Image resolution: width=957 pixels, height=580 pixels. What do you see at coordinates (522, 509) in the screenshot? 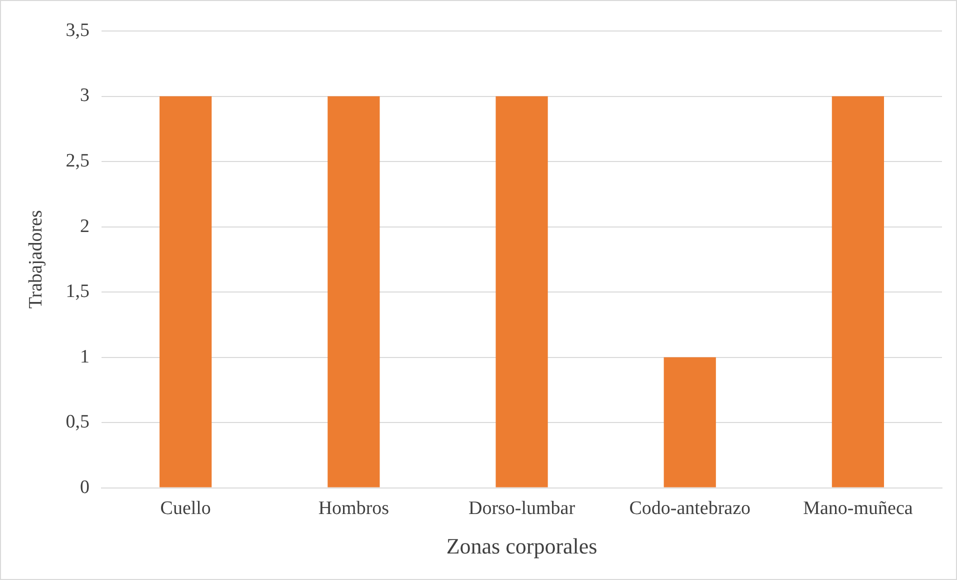
I see `x-tick-label: Dorso-lumbar` at bounding box center [522, 509].